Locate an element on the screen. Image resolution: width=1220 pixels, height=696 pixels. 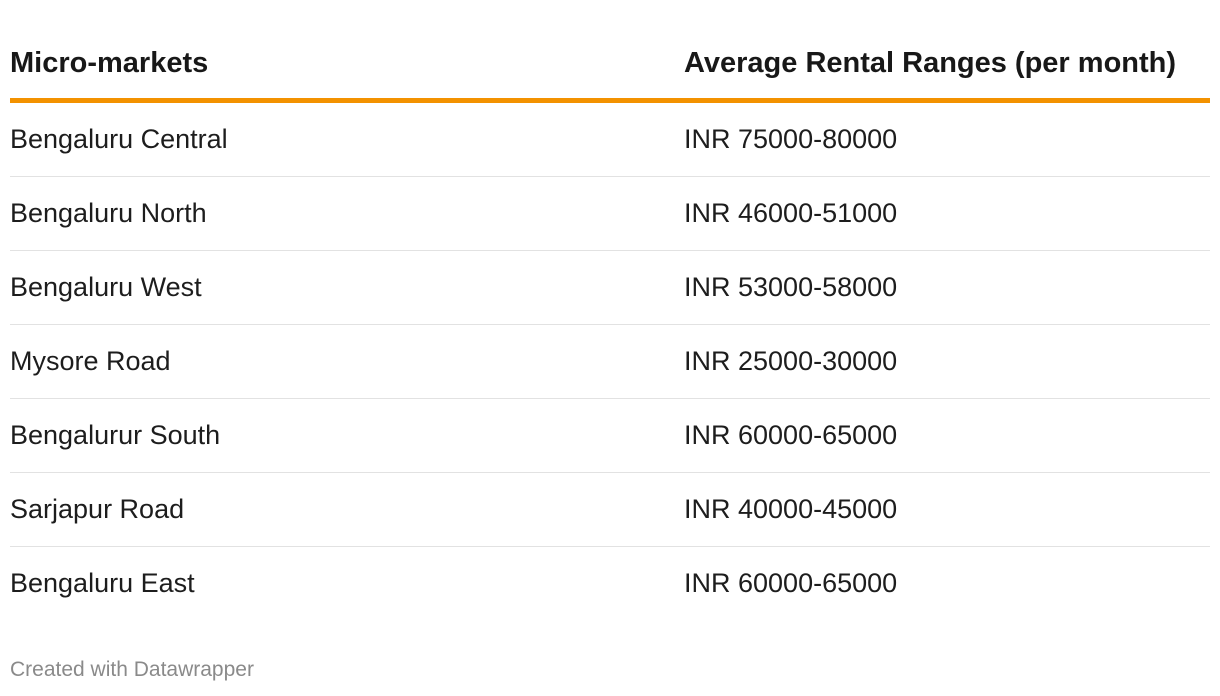
rental-range-cell: INR 40000-45000 is located at coordinates (947, 509).